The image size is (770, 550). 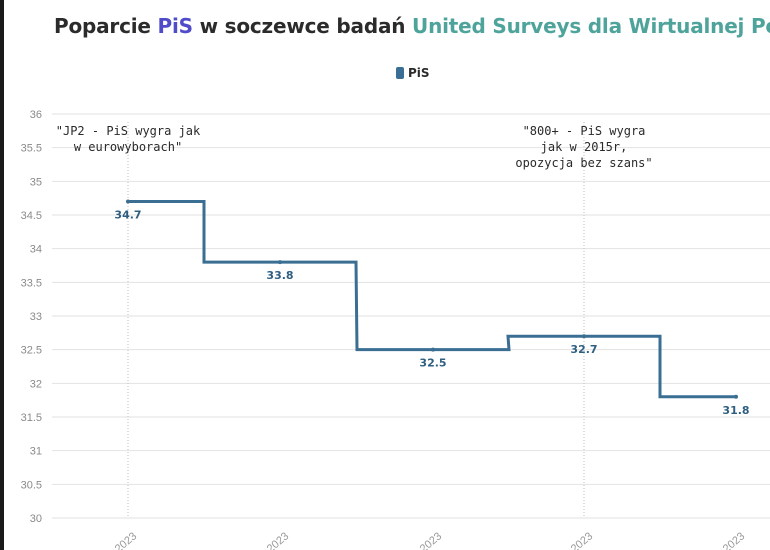 What do you see at coordinates (36, 317) in the screenshot?
I see `y-tick-label: 33` at bounding box center [36, 317].